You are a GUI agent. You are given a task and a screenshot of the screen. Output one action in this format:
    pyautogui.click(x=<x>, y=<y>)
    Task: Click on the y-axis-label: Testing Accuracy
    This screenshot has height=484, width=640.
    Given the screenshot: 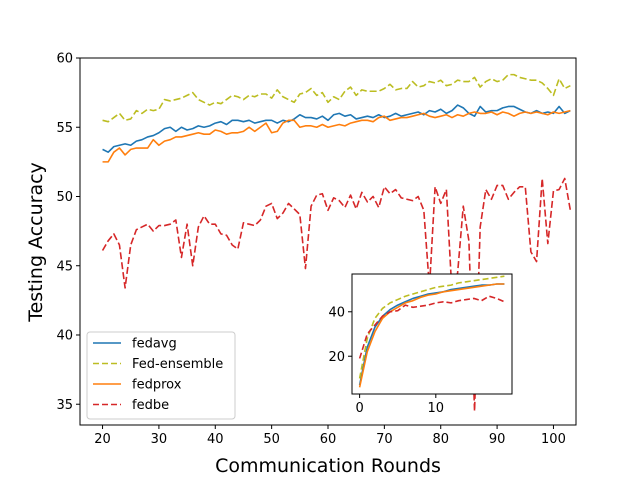 What is the action you would take?
    pyautogui.click(x=36, y=242)
    